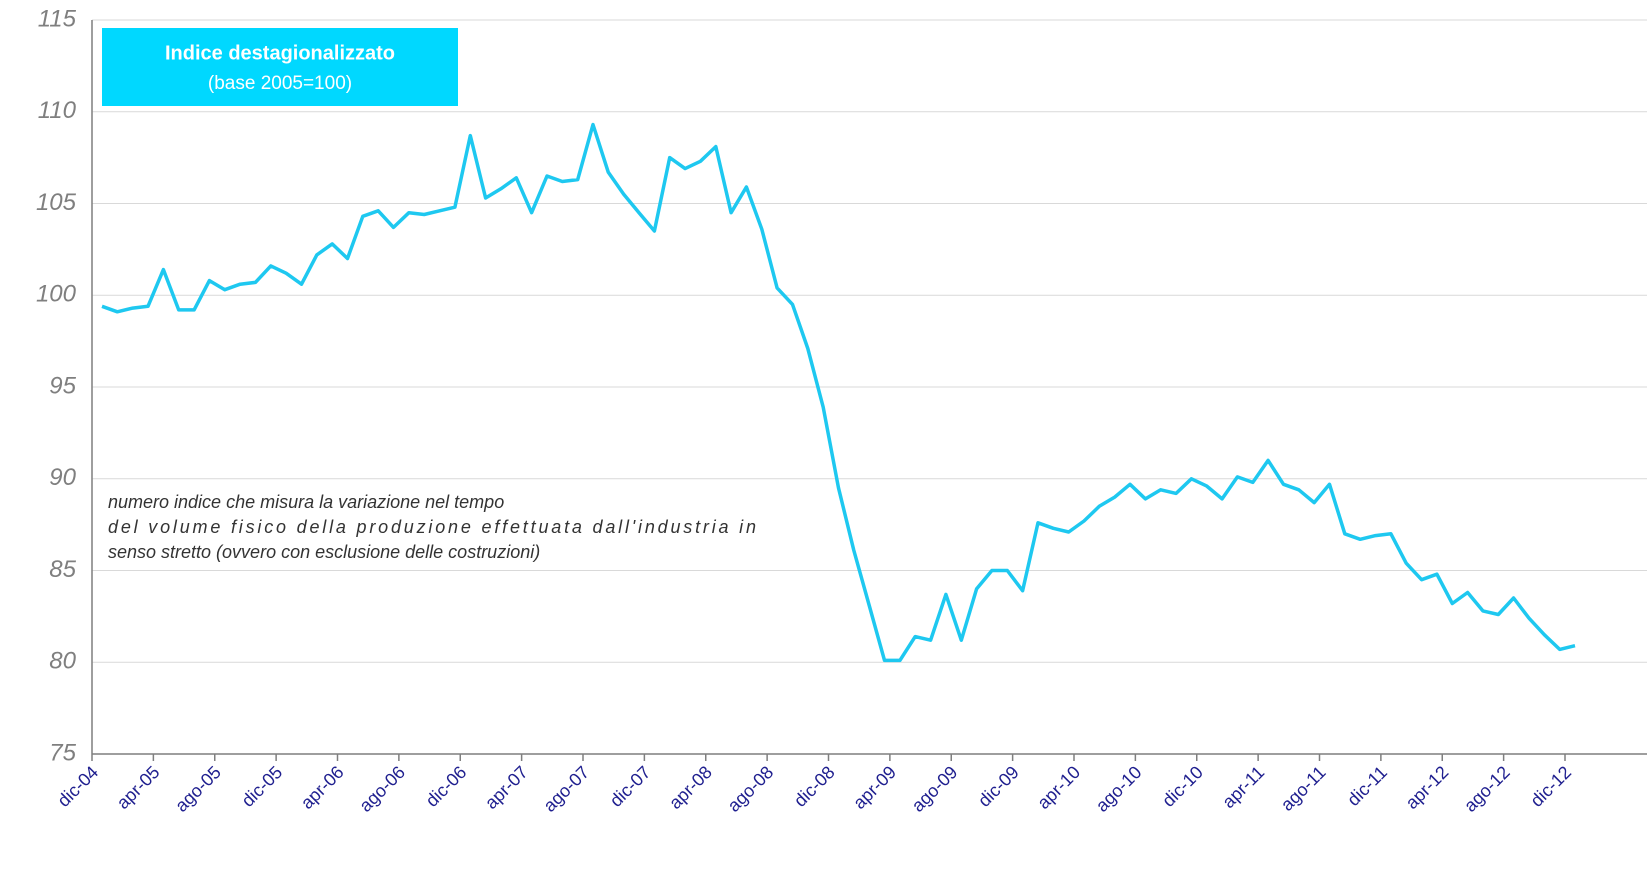 This screenshot has width=1647, height=892. Describe the element at coordinates (280, 53) in the screenshot. I see `chart-title: Indice destagionalizzato` at that location.